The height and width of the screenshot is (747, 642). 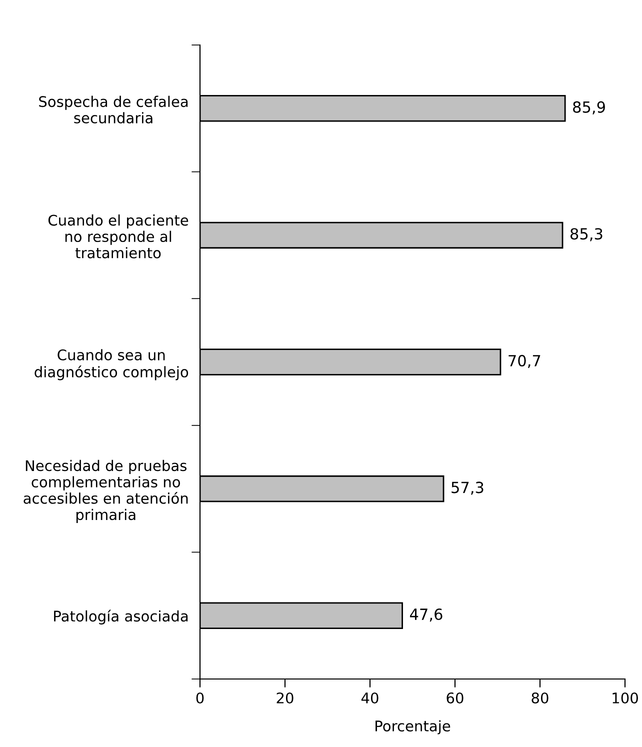 I want to click on y-tick-label: Sospecha de cefalea secundaria, so click(x=113, y=110).